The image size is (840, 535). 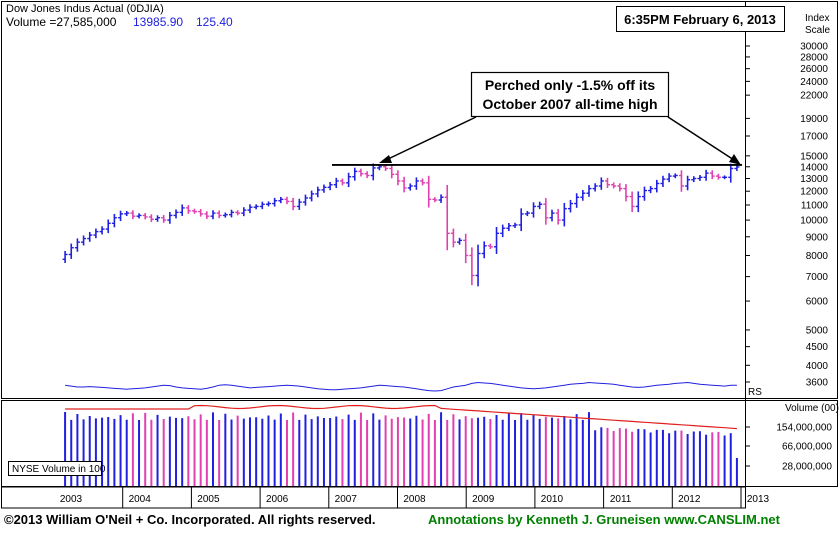 I want to click on last-price: 13985.90, so click(x=158, y=22).